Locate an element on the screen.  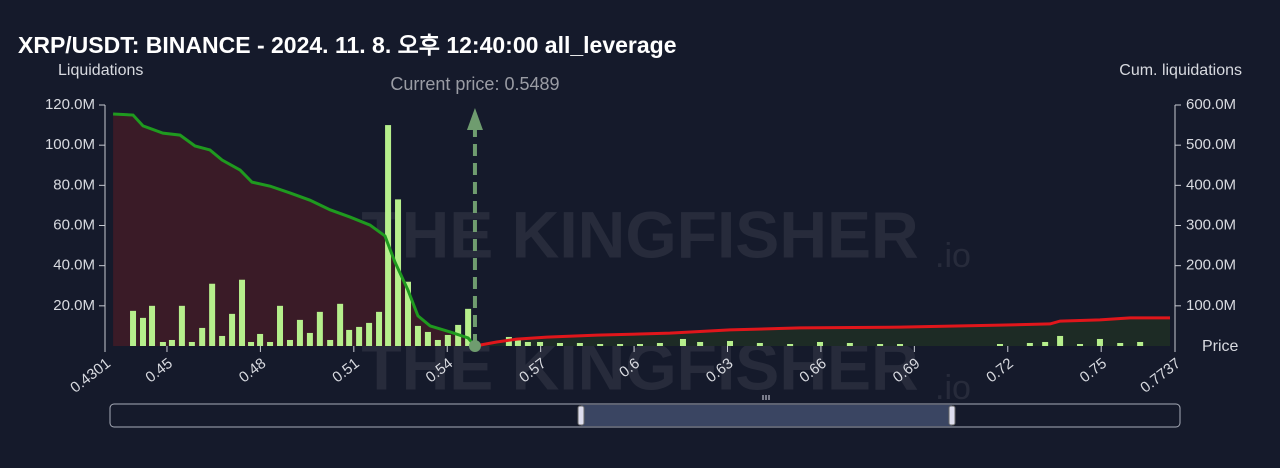
y2-tick-label: 200.0M is located at coordinates (1211, 265).